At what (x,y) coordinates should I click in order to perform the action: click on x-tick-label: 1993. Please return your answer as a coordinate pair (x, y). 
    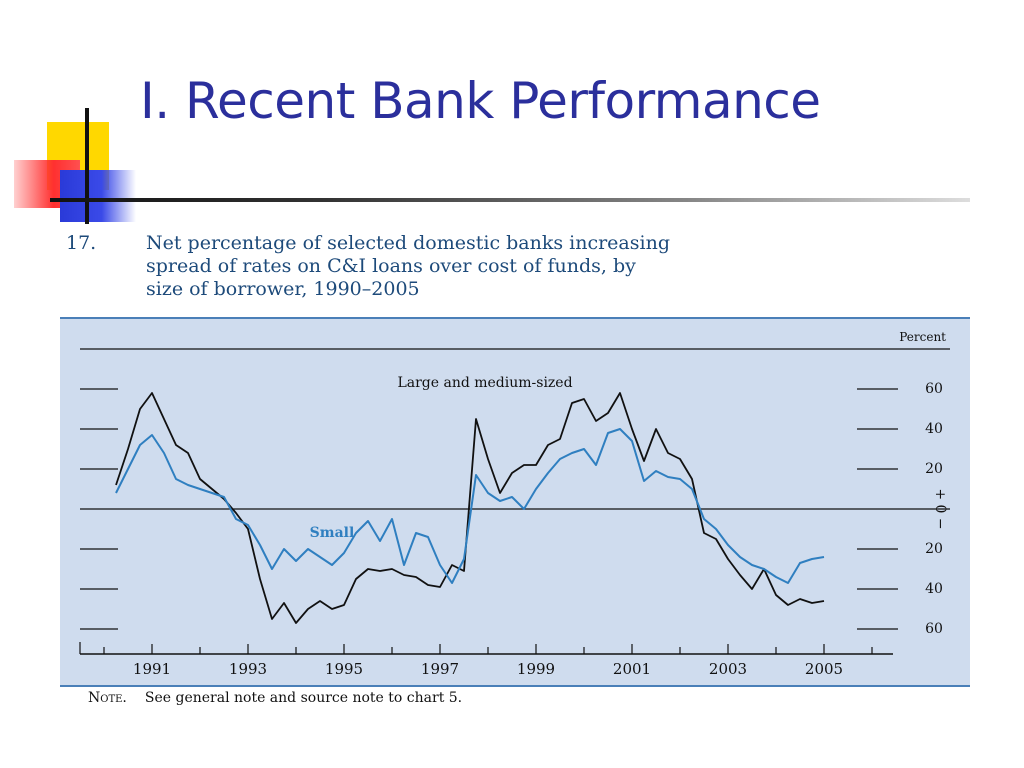
    Looking at the image, I should click on (248, 669).